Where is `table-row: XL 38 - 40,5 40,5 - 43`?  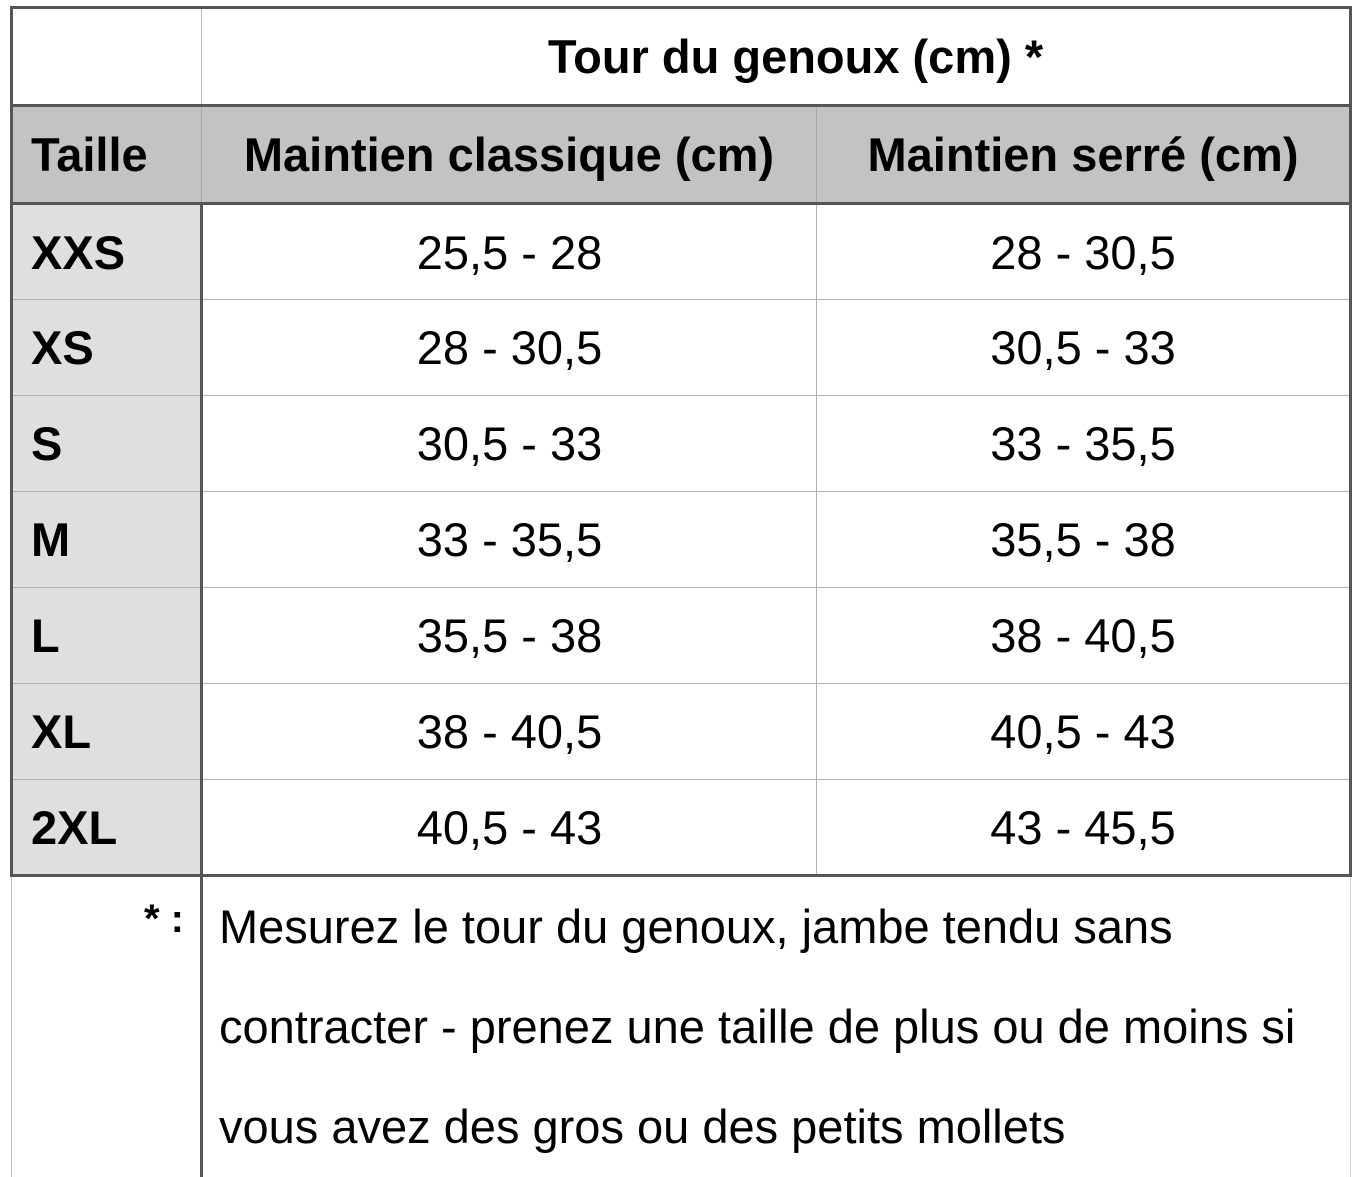 table-row: XL 38 - 40,5 40,5 - 43 is located at coordinates (681, 732).